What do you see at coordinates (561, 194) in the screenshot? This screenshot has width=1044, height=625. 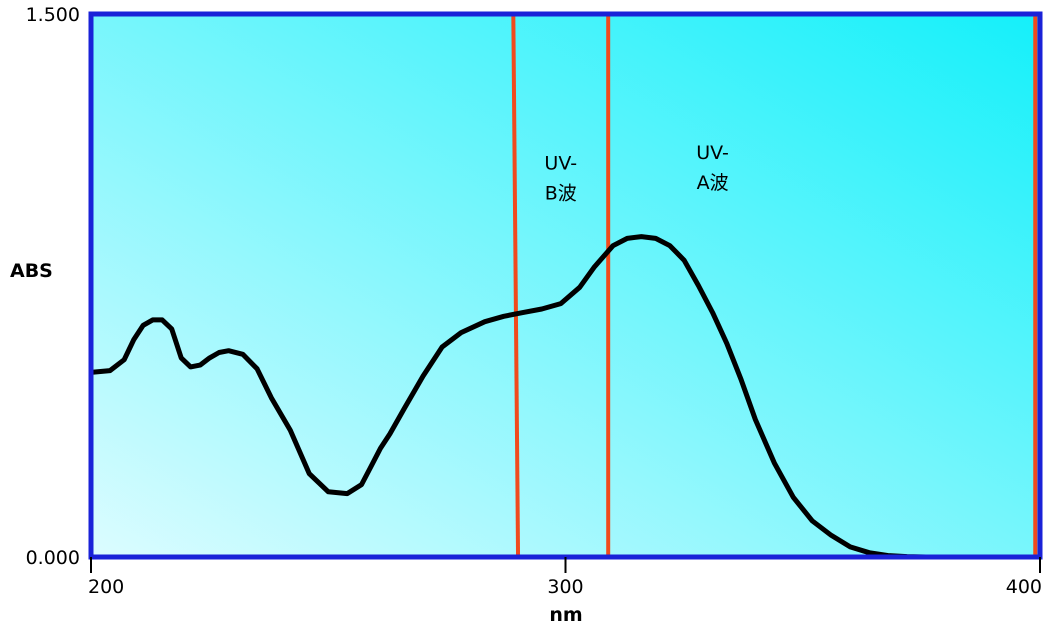 I see `region-label-line: B波` at bounding box center [561, 194].